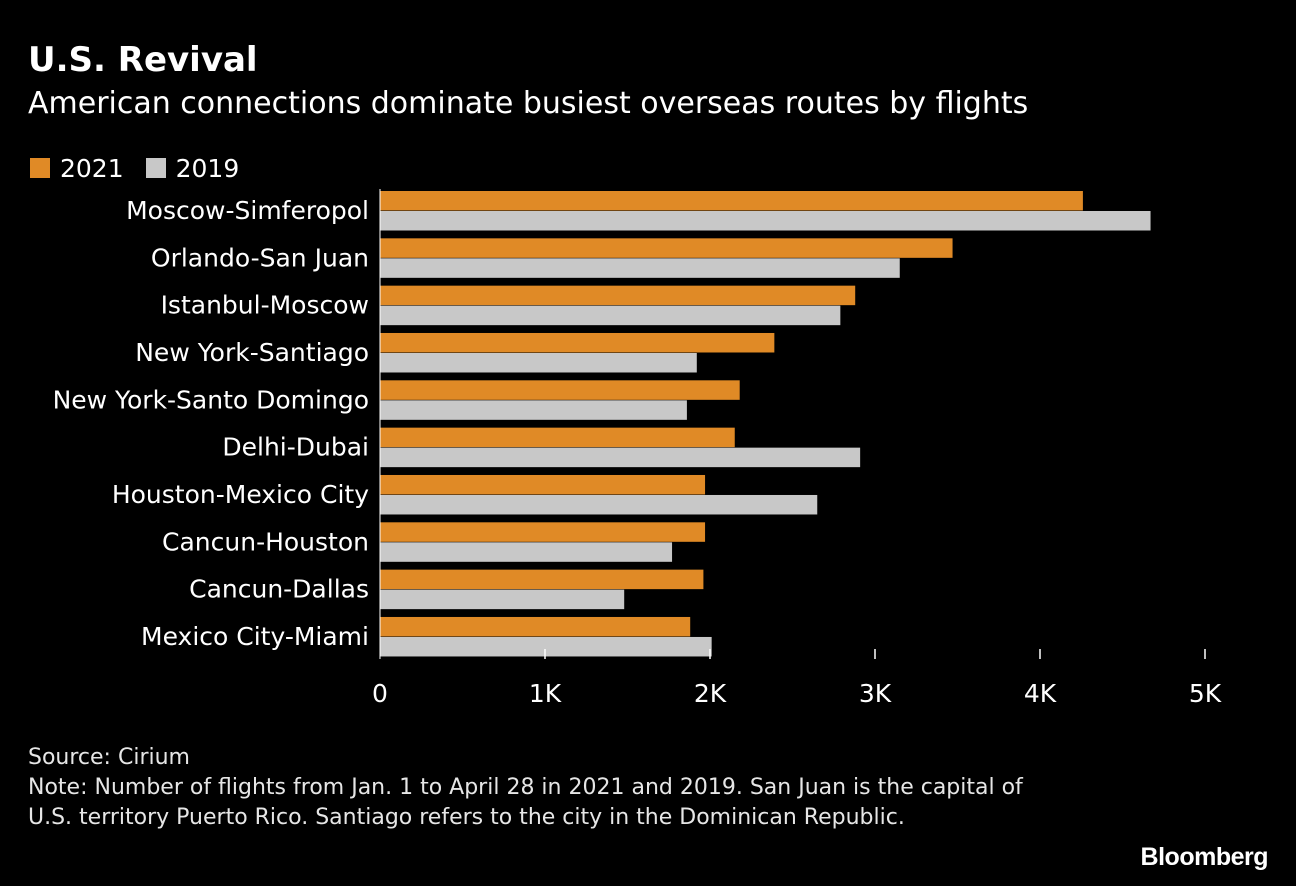  What do you see at coordinates (538, 362) in the screenshot?
I see `bar-2019-new-york-santiago` at bounding box center [538, 362].